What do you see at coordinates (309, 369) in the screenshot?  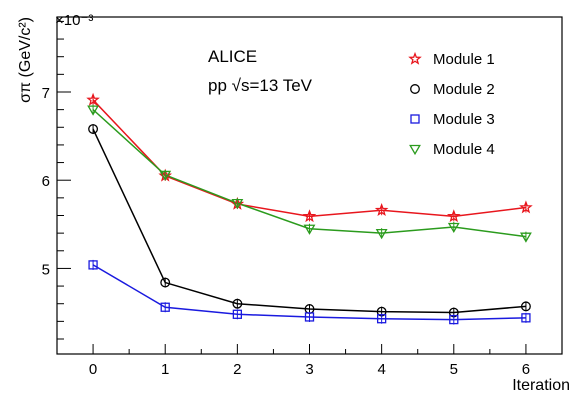 I see `x-tick-label: 3` at bounding box center [309, 369].